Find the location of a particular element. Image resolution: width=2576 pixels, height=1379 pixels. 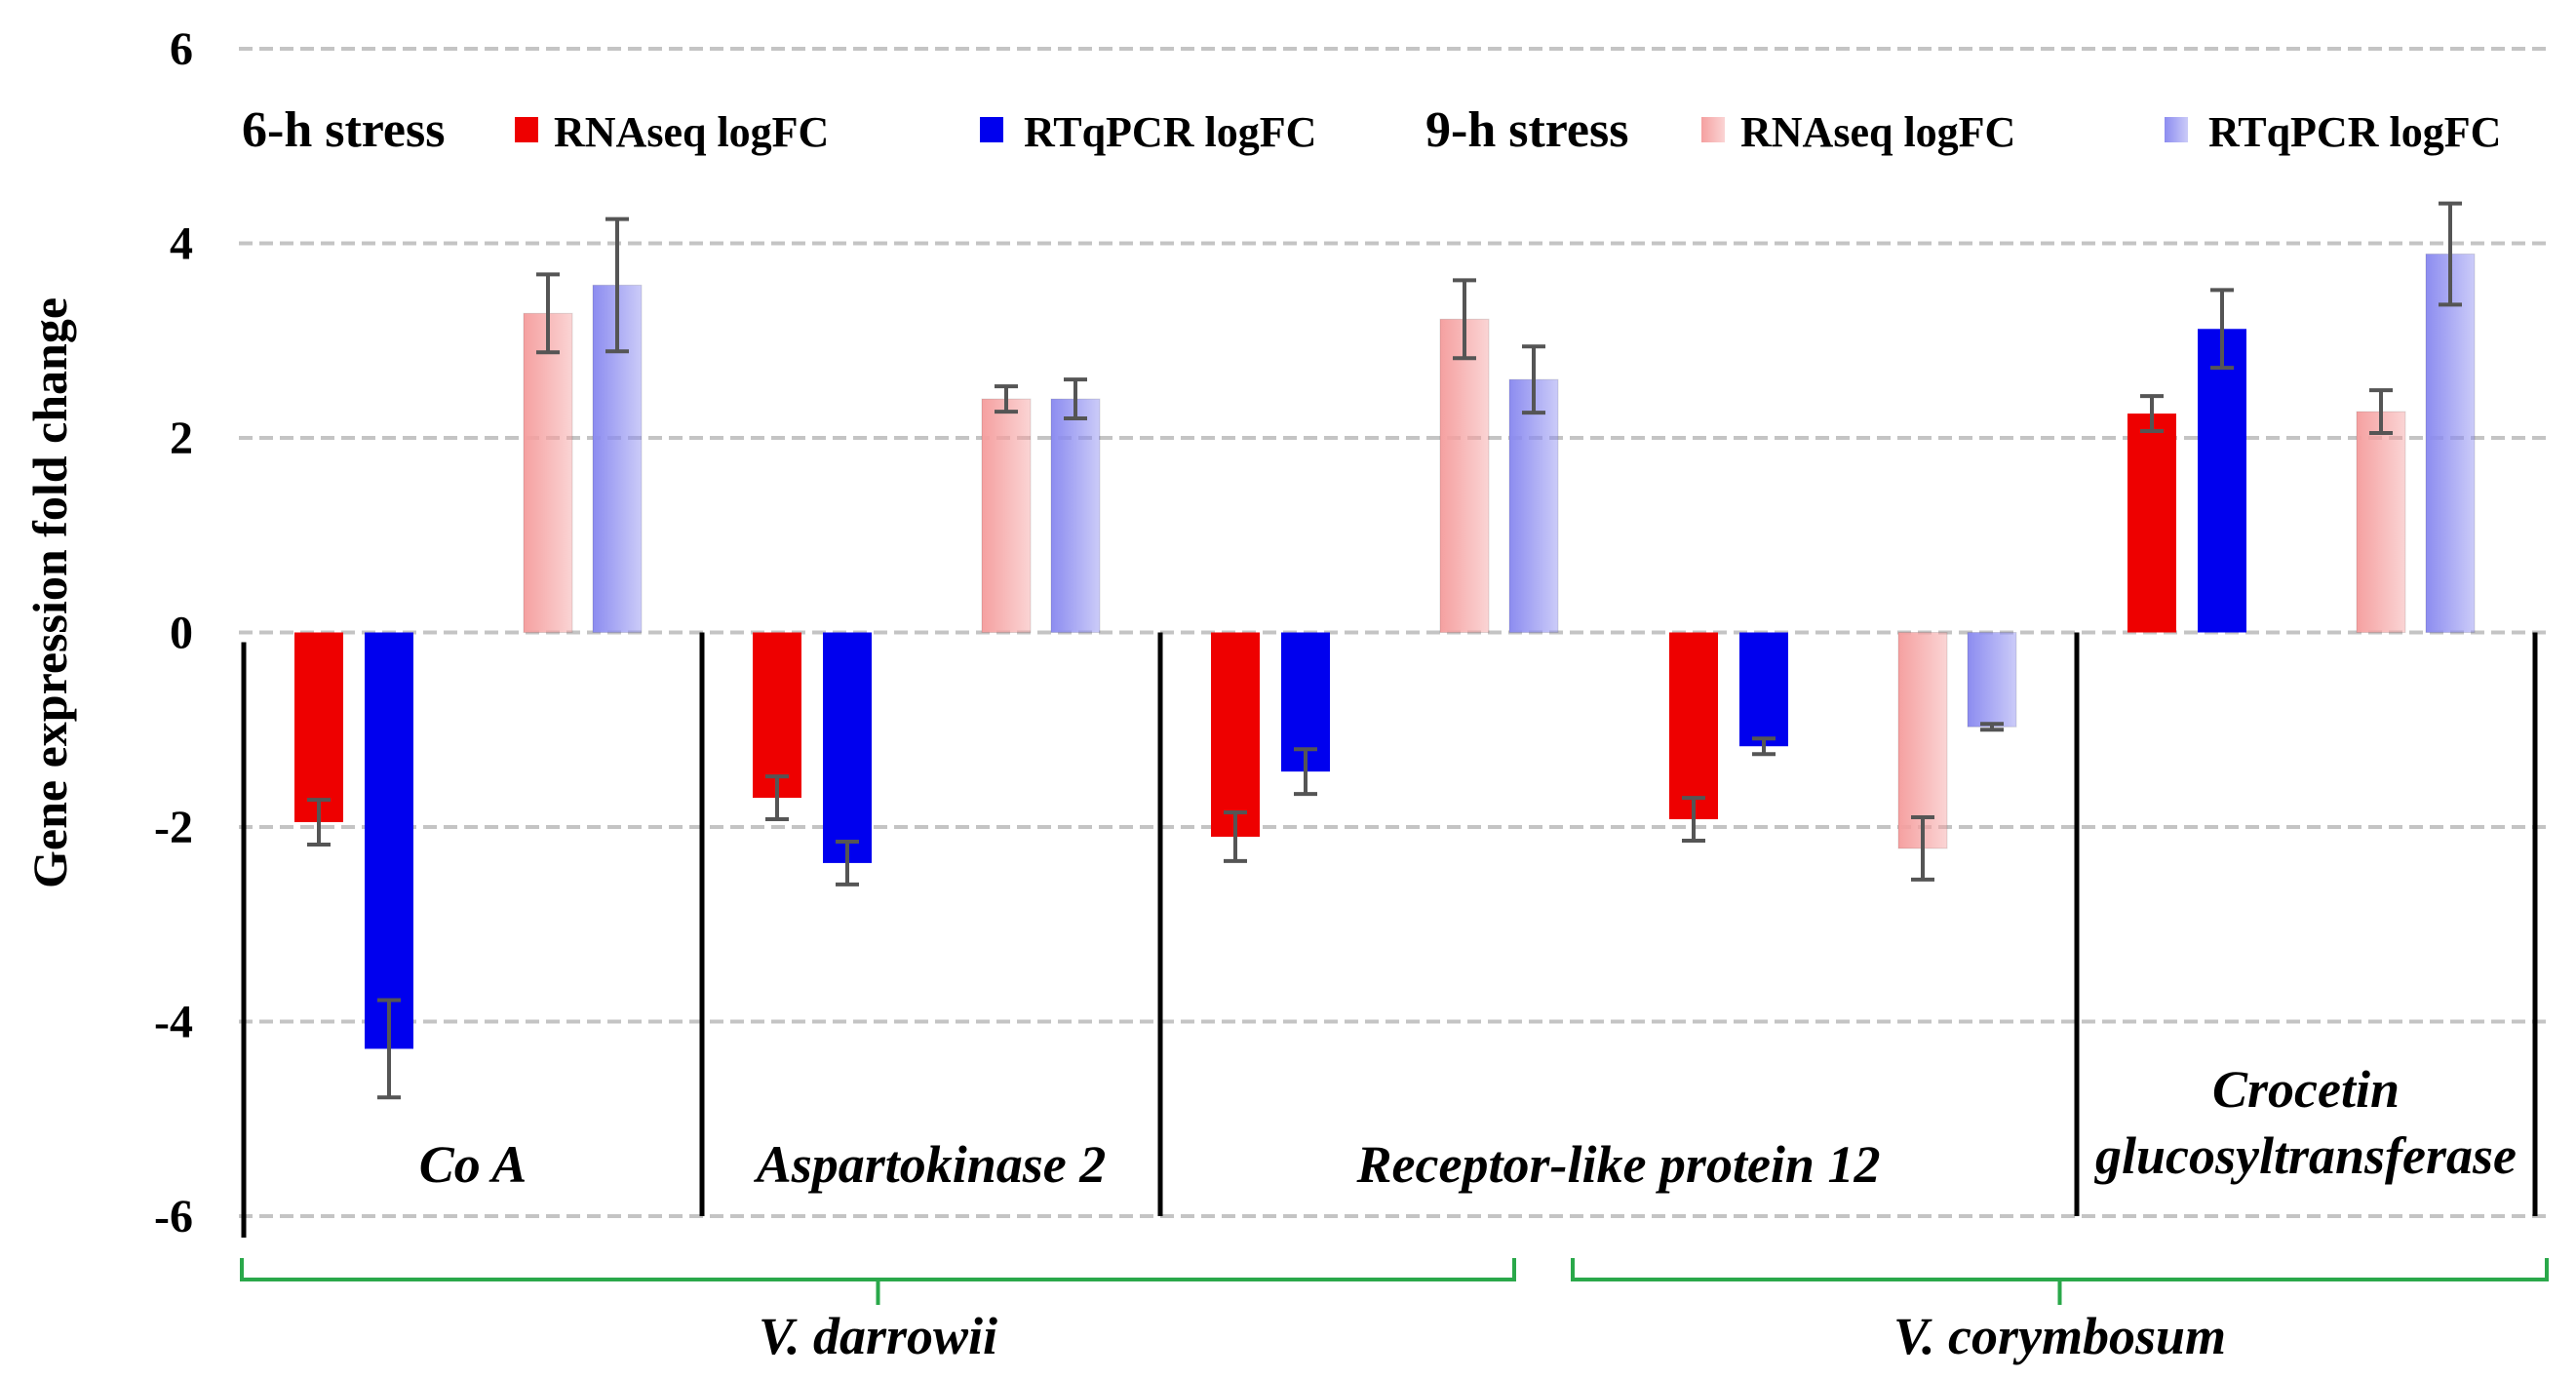

species-bracket-v-corymbosum: V. corymbosum is located at coordinates (2060, 1311).